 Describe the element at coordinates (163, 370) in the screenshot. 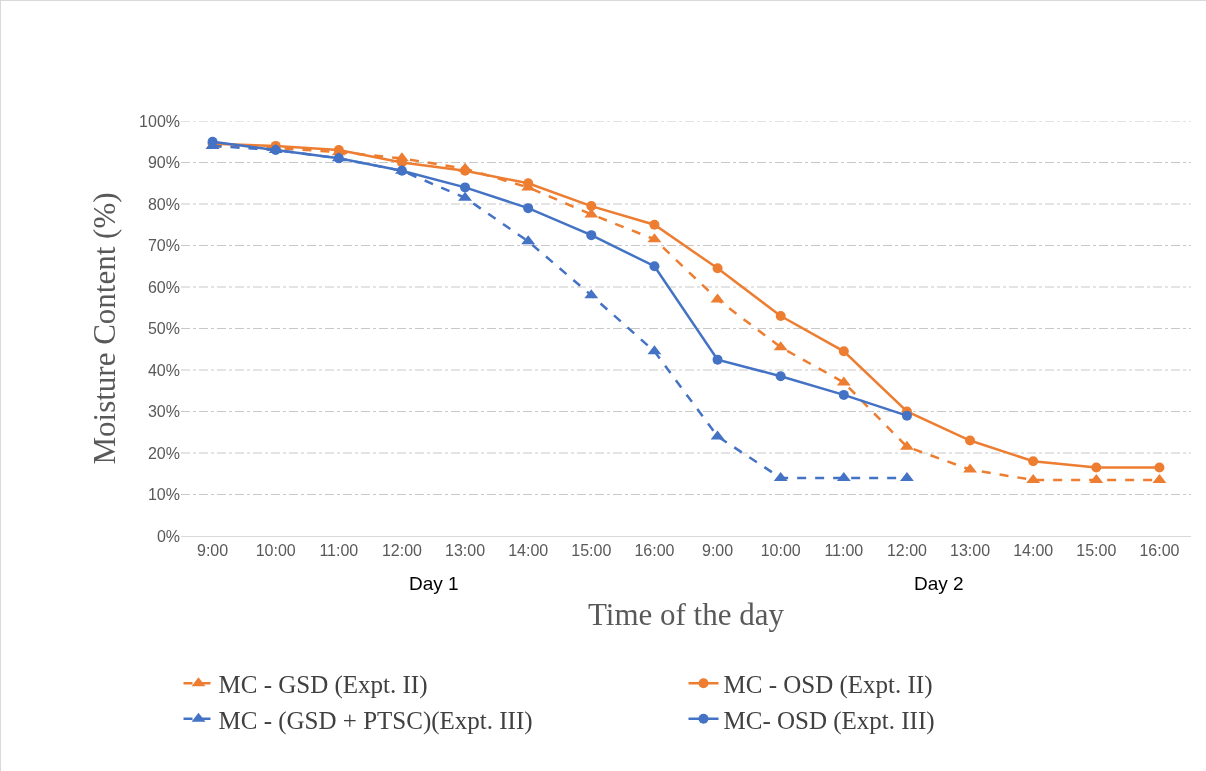

I see `y-tick-label: 40%` at that location.